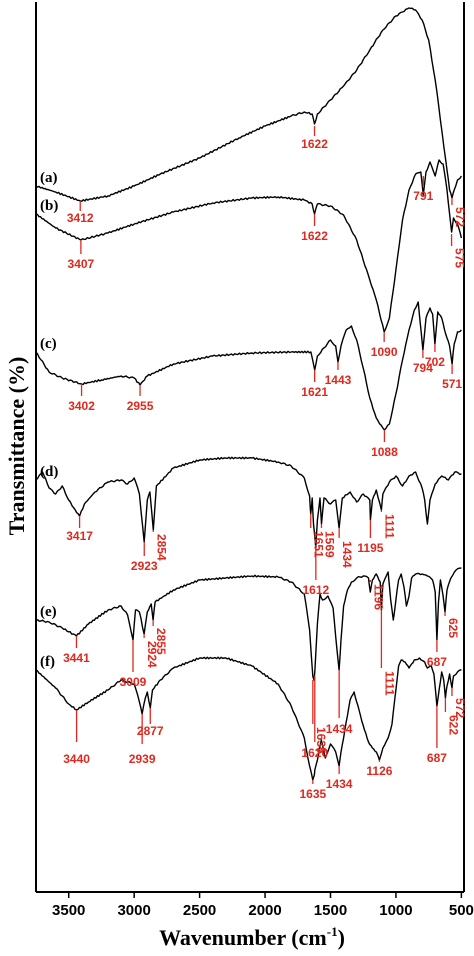 The height and width of the screenshot is (956, 474). What do you see at coordinates (378, 597) in the screenshot?
I see `peak-label: 1196` at bounding box center [378, 597].